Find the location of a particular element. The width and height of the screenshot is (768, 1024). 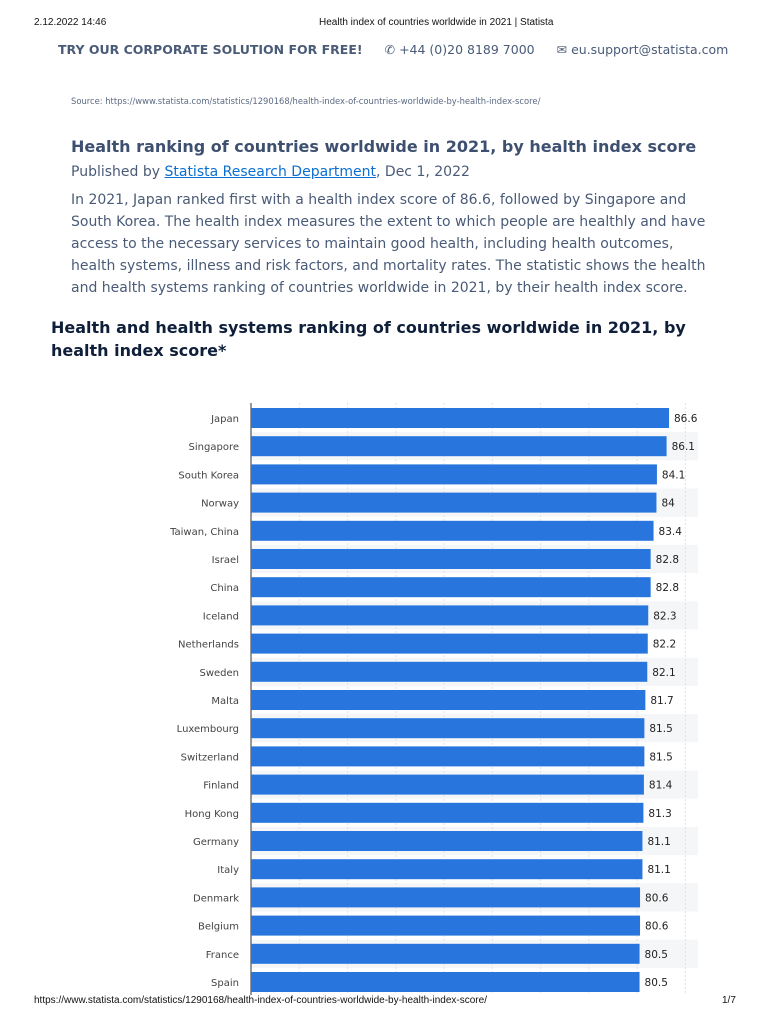

category-label: Malta is located at coordinates (225, 701).